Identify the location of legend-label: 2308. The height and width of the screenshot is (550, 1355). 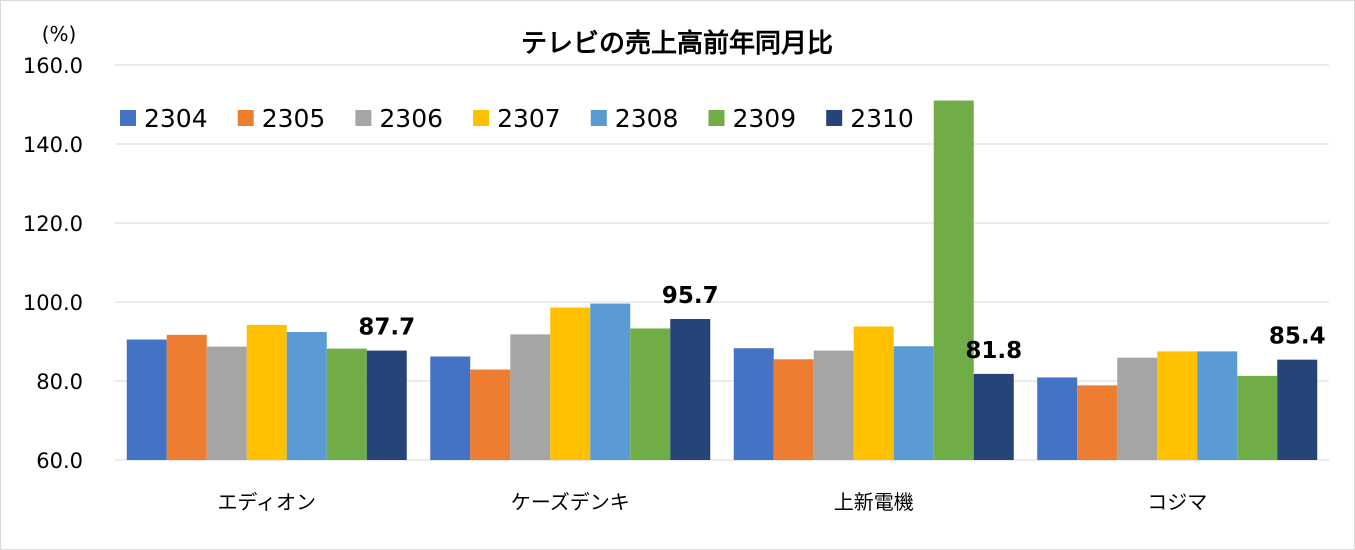
(647, 118).